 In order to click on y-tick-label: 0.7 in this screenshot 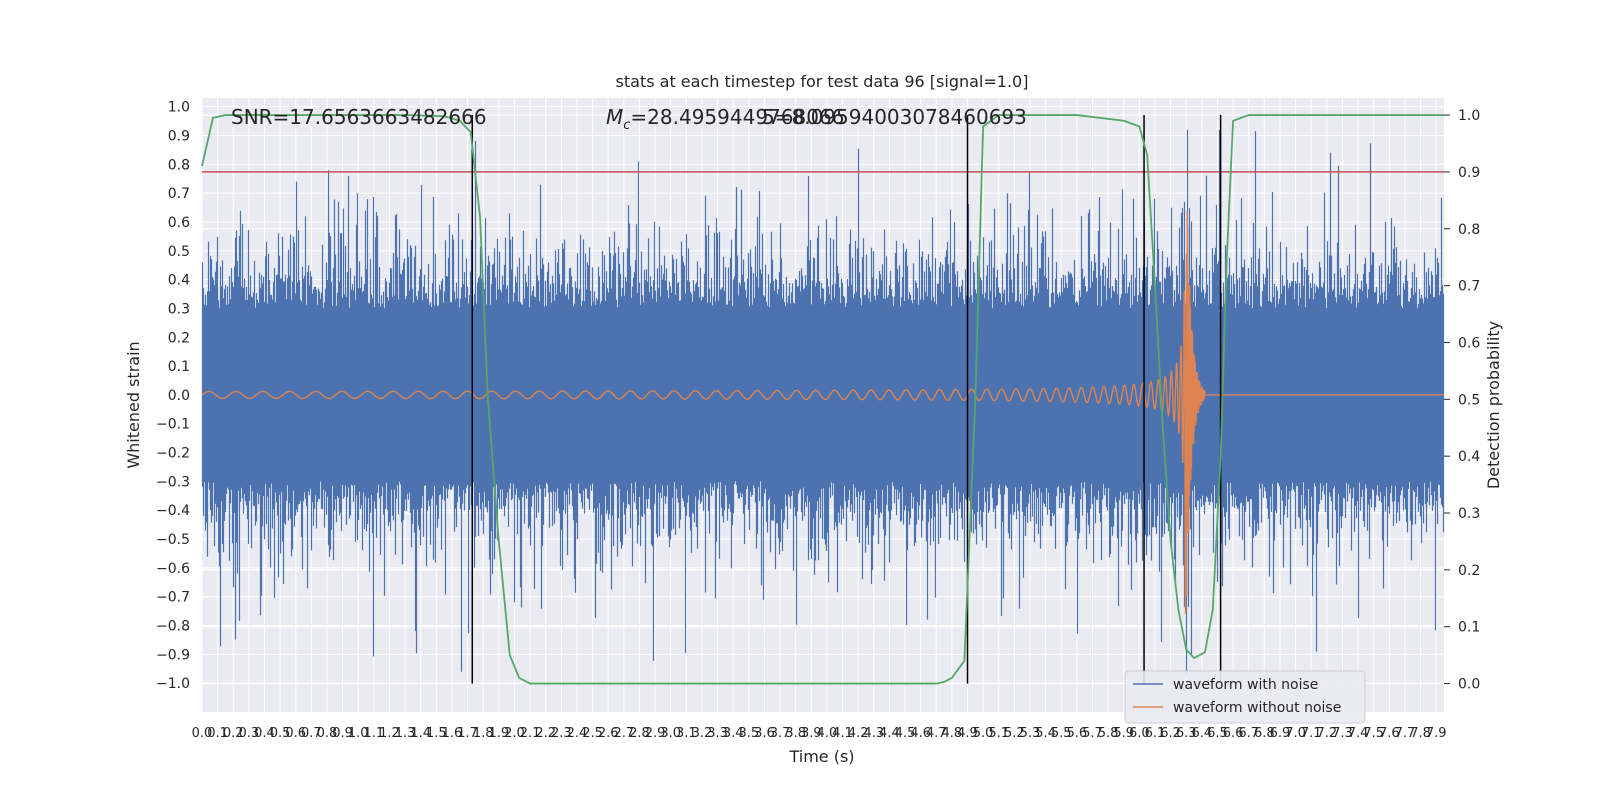, I will do `click(179, 194)`.